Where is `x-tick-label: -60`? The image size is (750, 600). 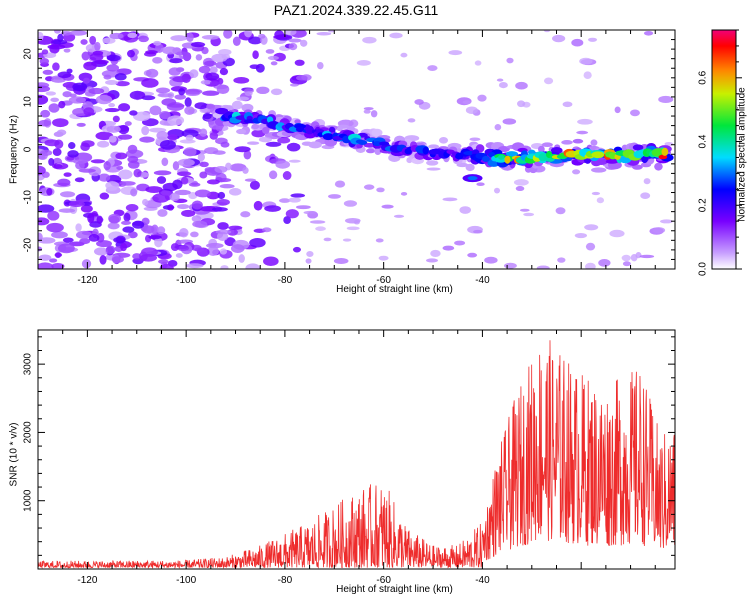
x-tick-label: -60 is located at coordinates (383, 280).